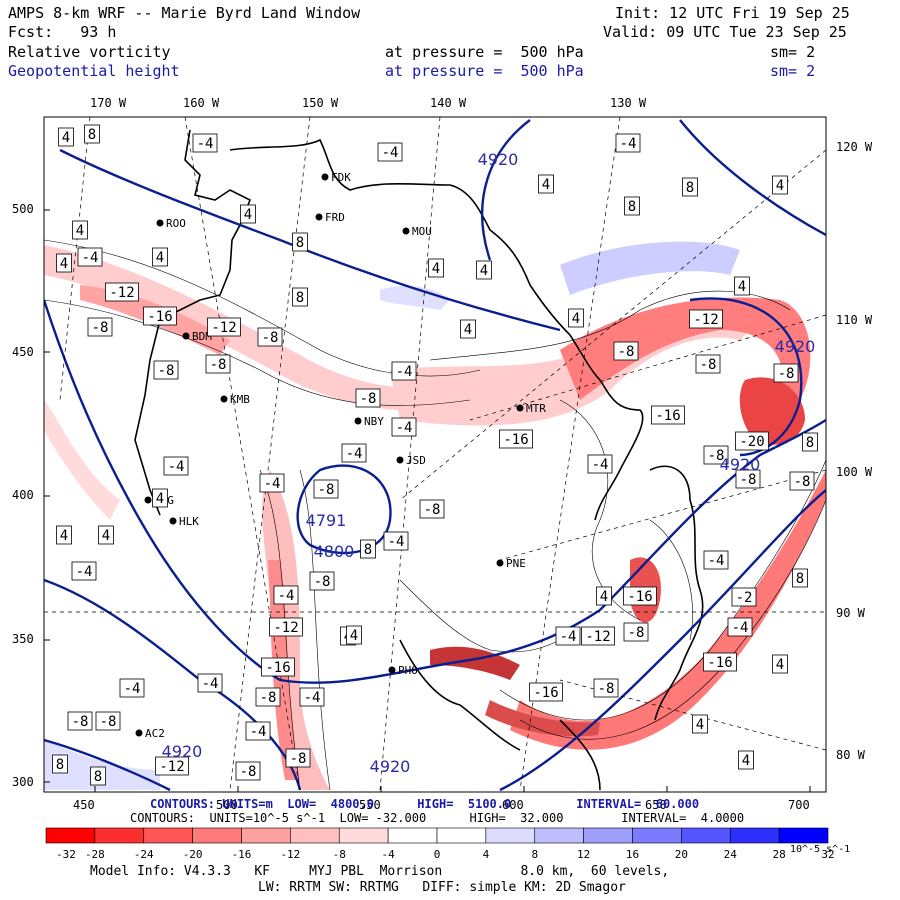 Image resolution: width=900 pixels, height=900 pixels. Describe the element at coordinates (730, 854) in the screenshot. I see `colorbar-label: 24` at that location.